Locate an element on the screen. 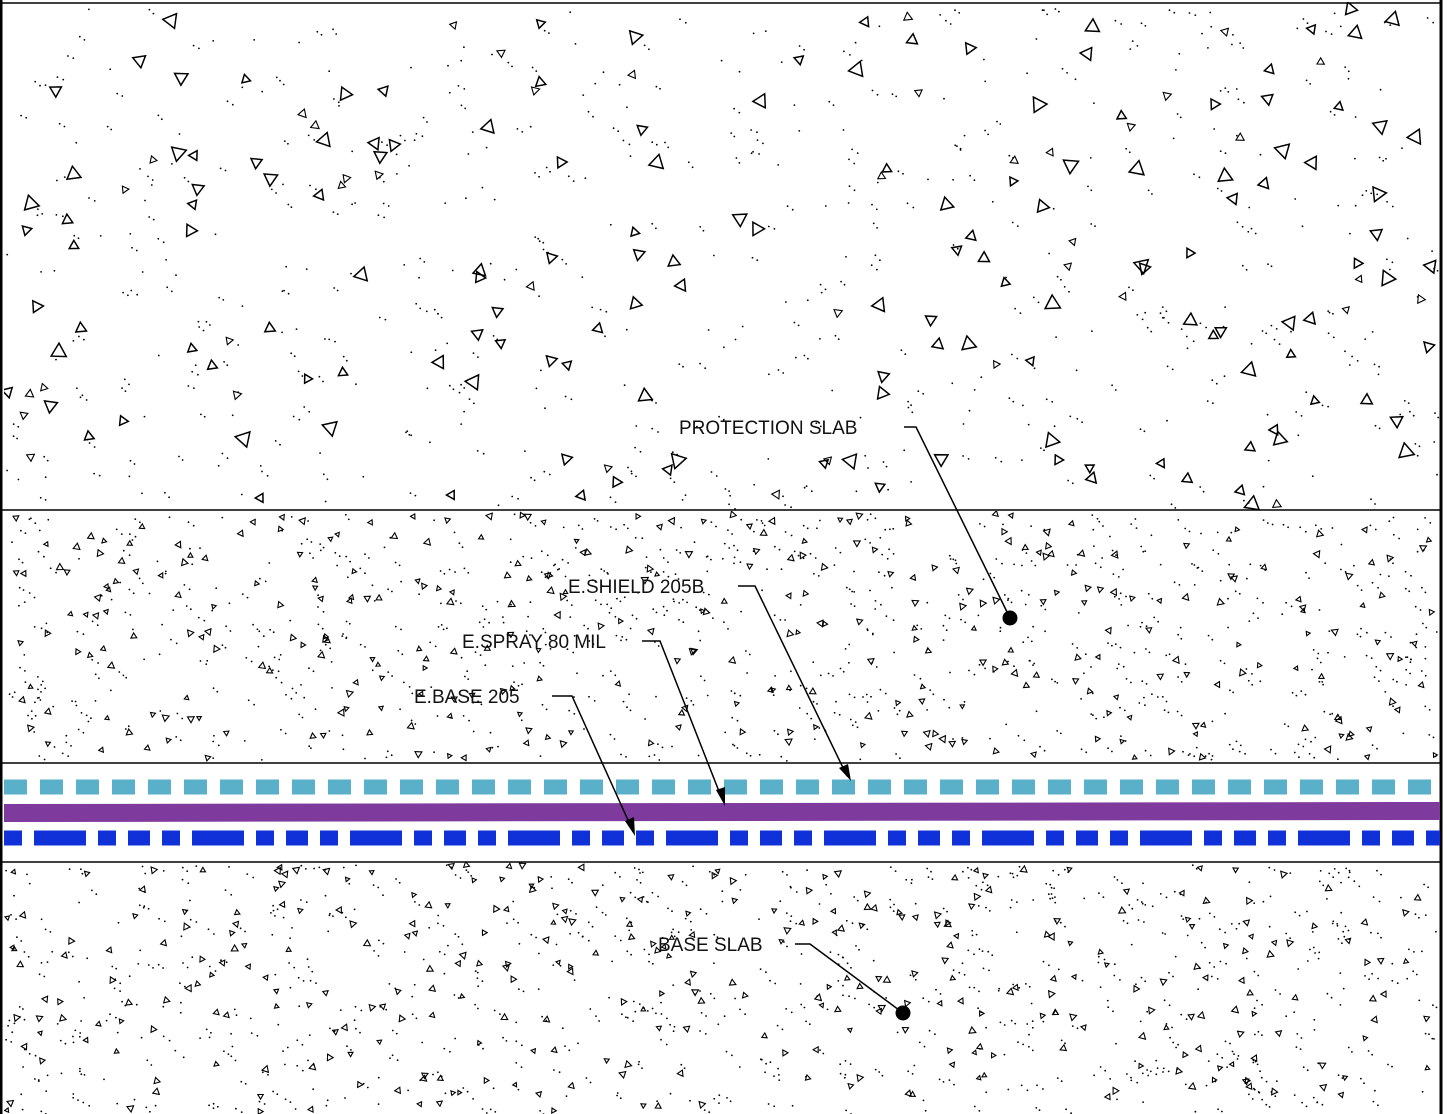  callout-e-shield-205b: E.SHIELD 205B is located at coordinates (709, 679).